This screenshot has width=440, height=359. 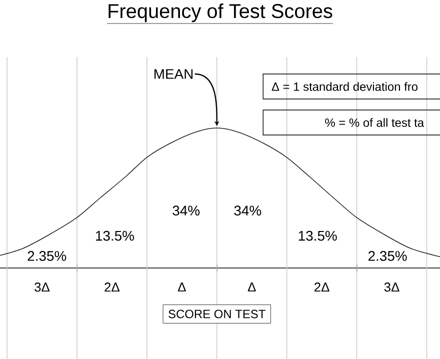 What do you see at coordinates (220, 13) in the screenshot?
I see `chart-title: Frequency of Test Scores` at bounding box center [220, 13].